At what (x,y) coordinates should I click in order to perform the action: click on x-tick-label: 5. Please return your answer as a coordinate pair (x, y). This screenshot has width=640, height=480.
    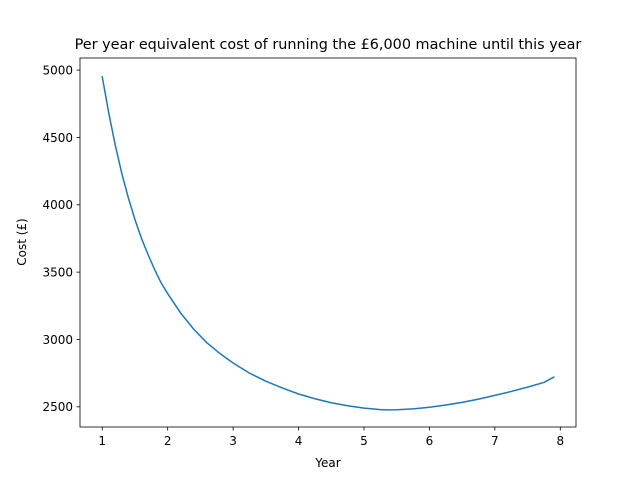
    Looking at the image, I should click on (364, 441).